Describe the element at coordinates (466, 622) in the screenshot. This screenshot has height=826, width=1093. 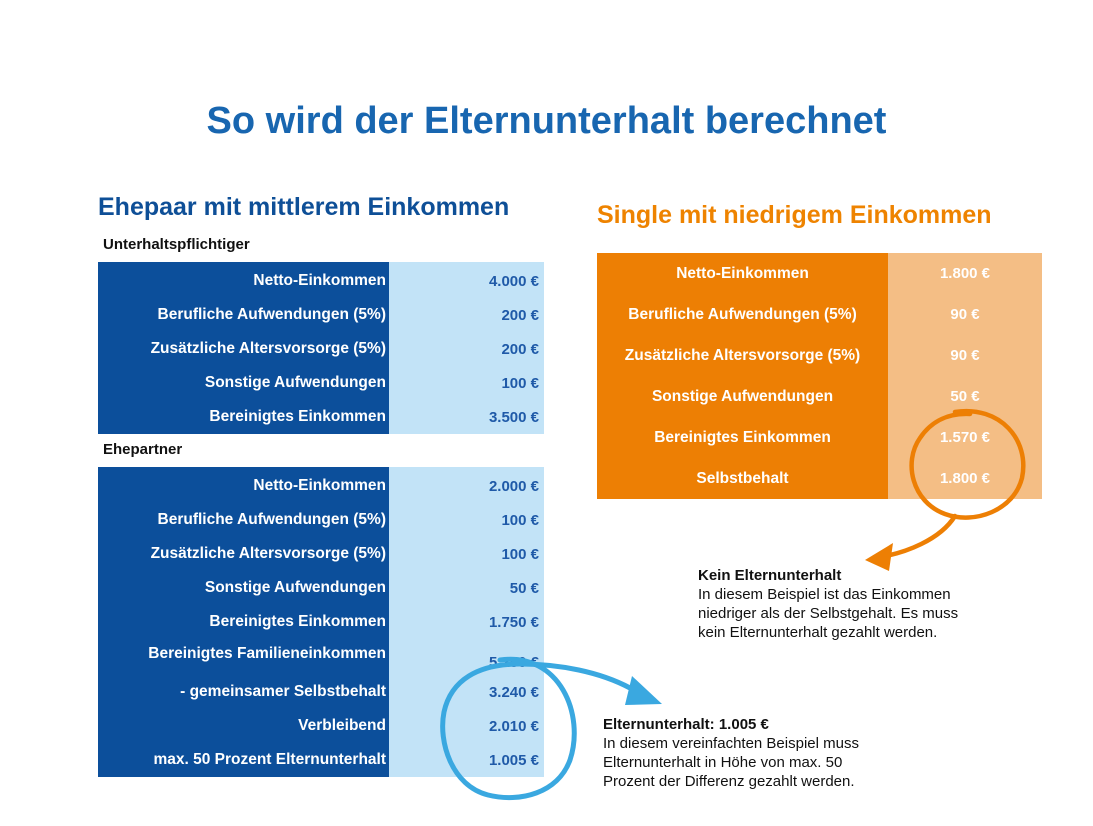
I see `row-value: 1.750 €` at that location.